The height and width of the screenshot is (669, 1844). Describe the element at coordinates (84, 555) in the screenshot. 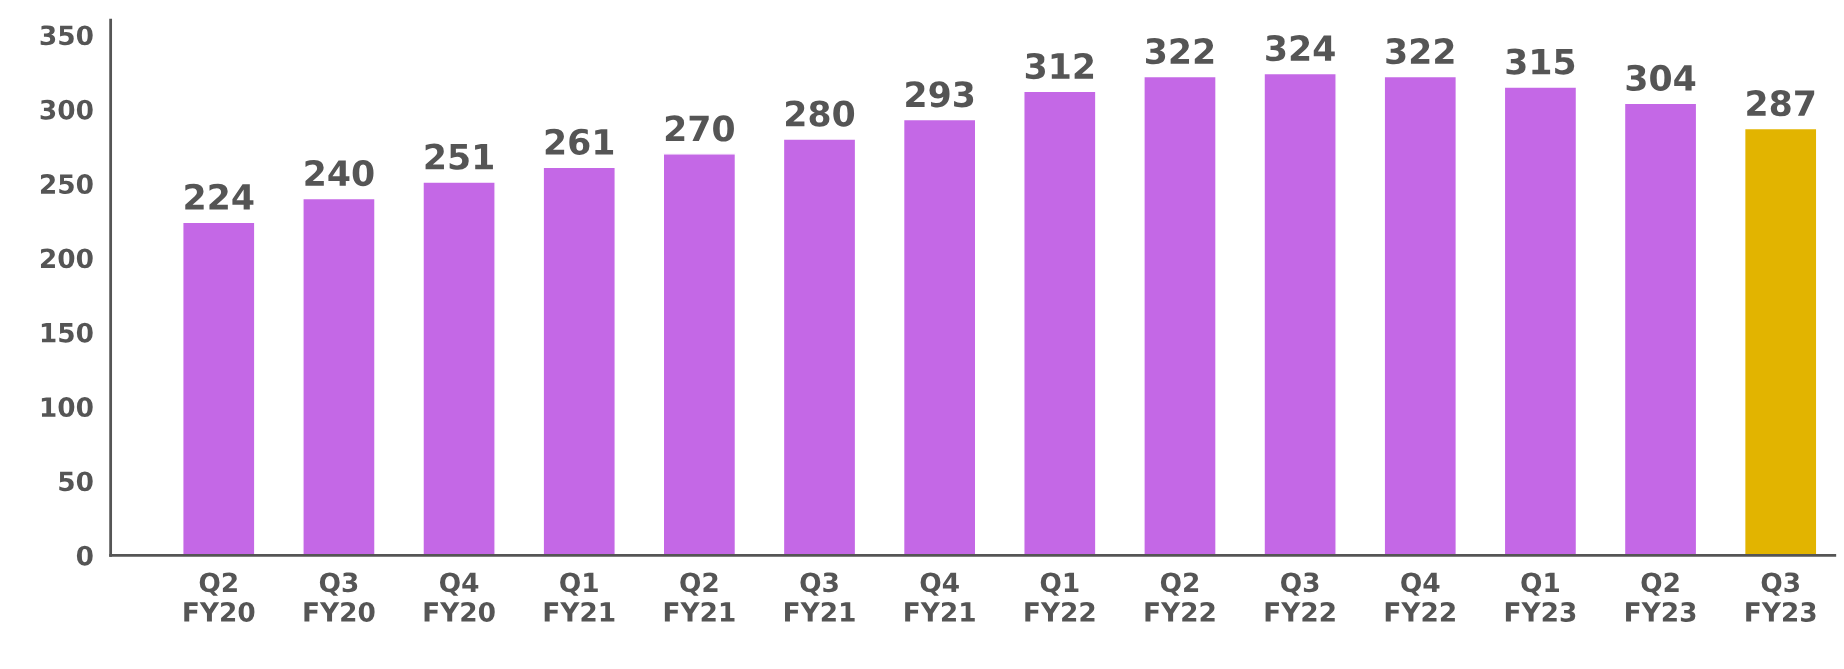

I see `y-tick-label: 0` at that location.